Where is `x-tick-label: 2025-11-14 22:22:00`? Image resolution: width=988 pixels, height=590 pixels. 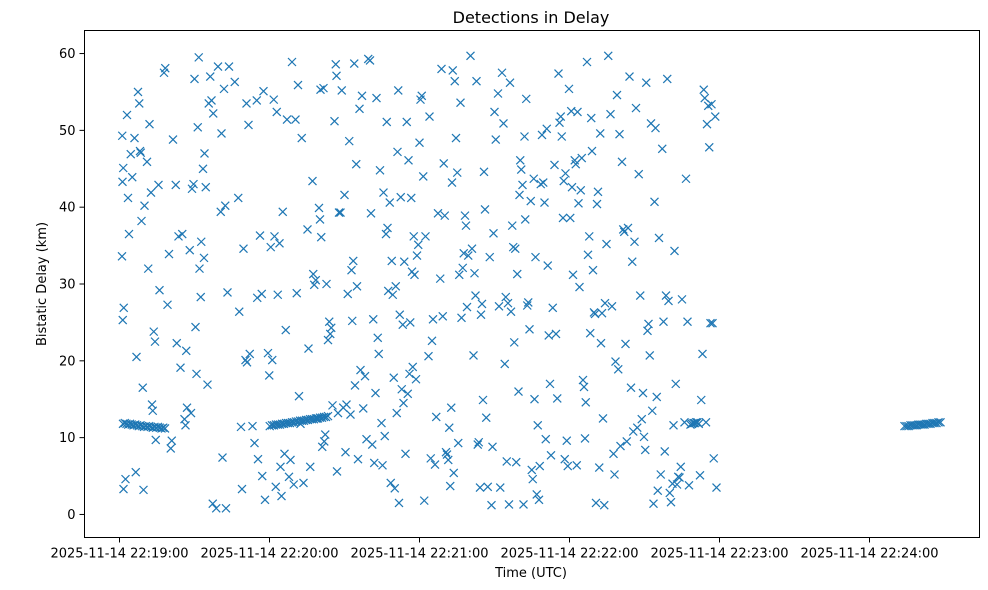 x-tick-label: 2025-11-14 22:22:00 is located at coordinates (569, 554).